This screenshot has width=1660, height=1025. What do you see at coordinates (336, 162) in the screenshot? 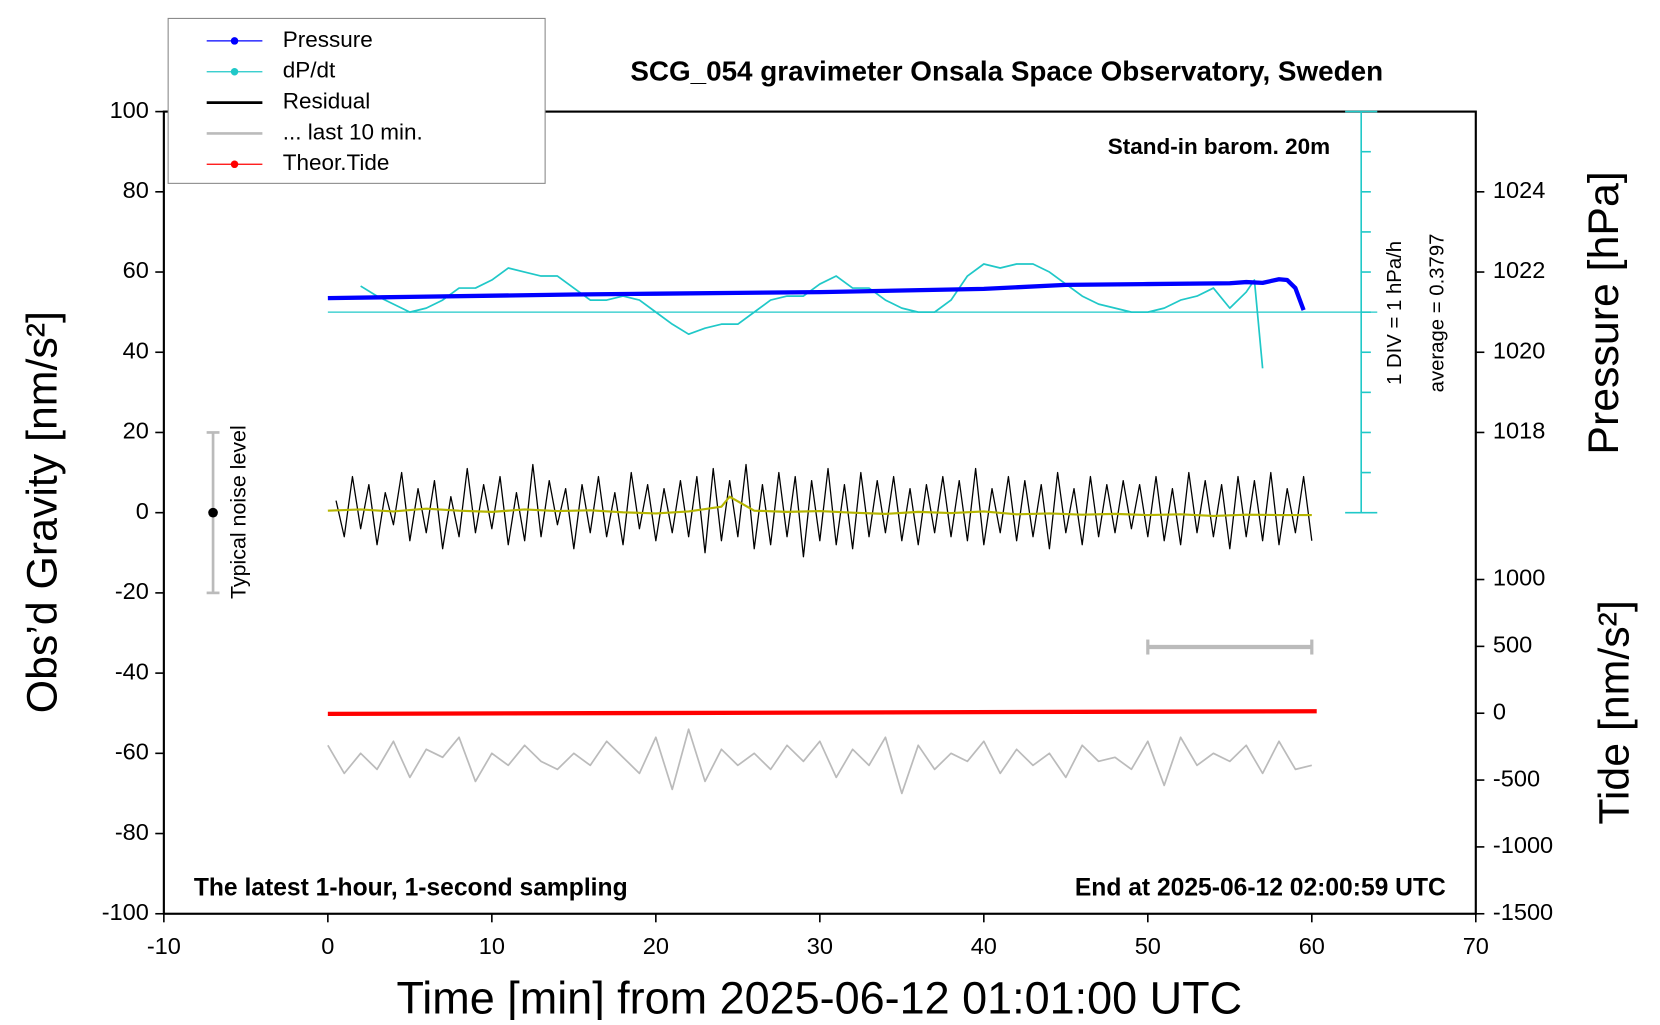
I see `legend-label: Theor.Tide` at bounding box center [336, 162].